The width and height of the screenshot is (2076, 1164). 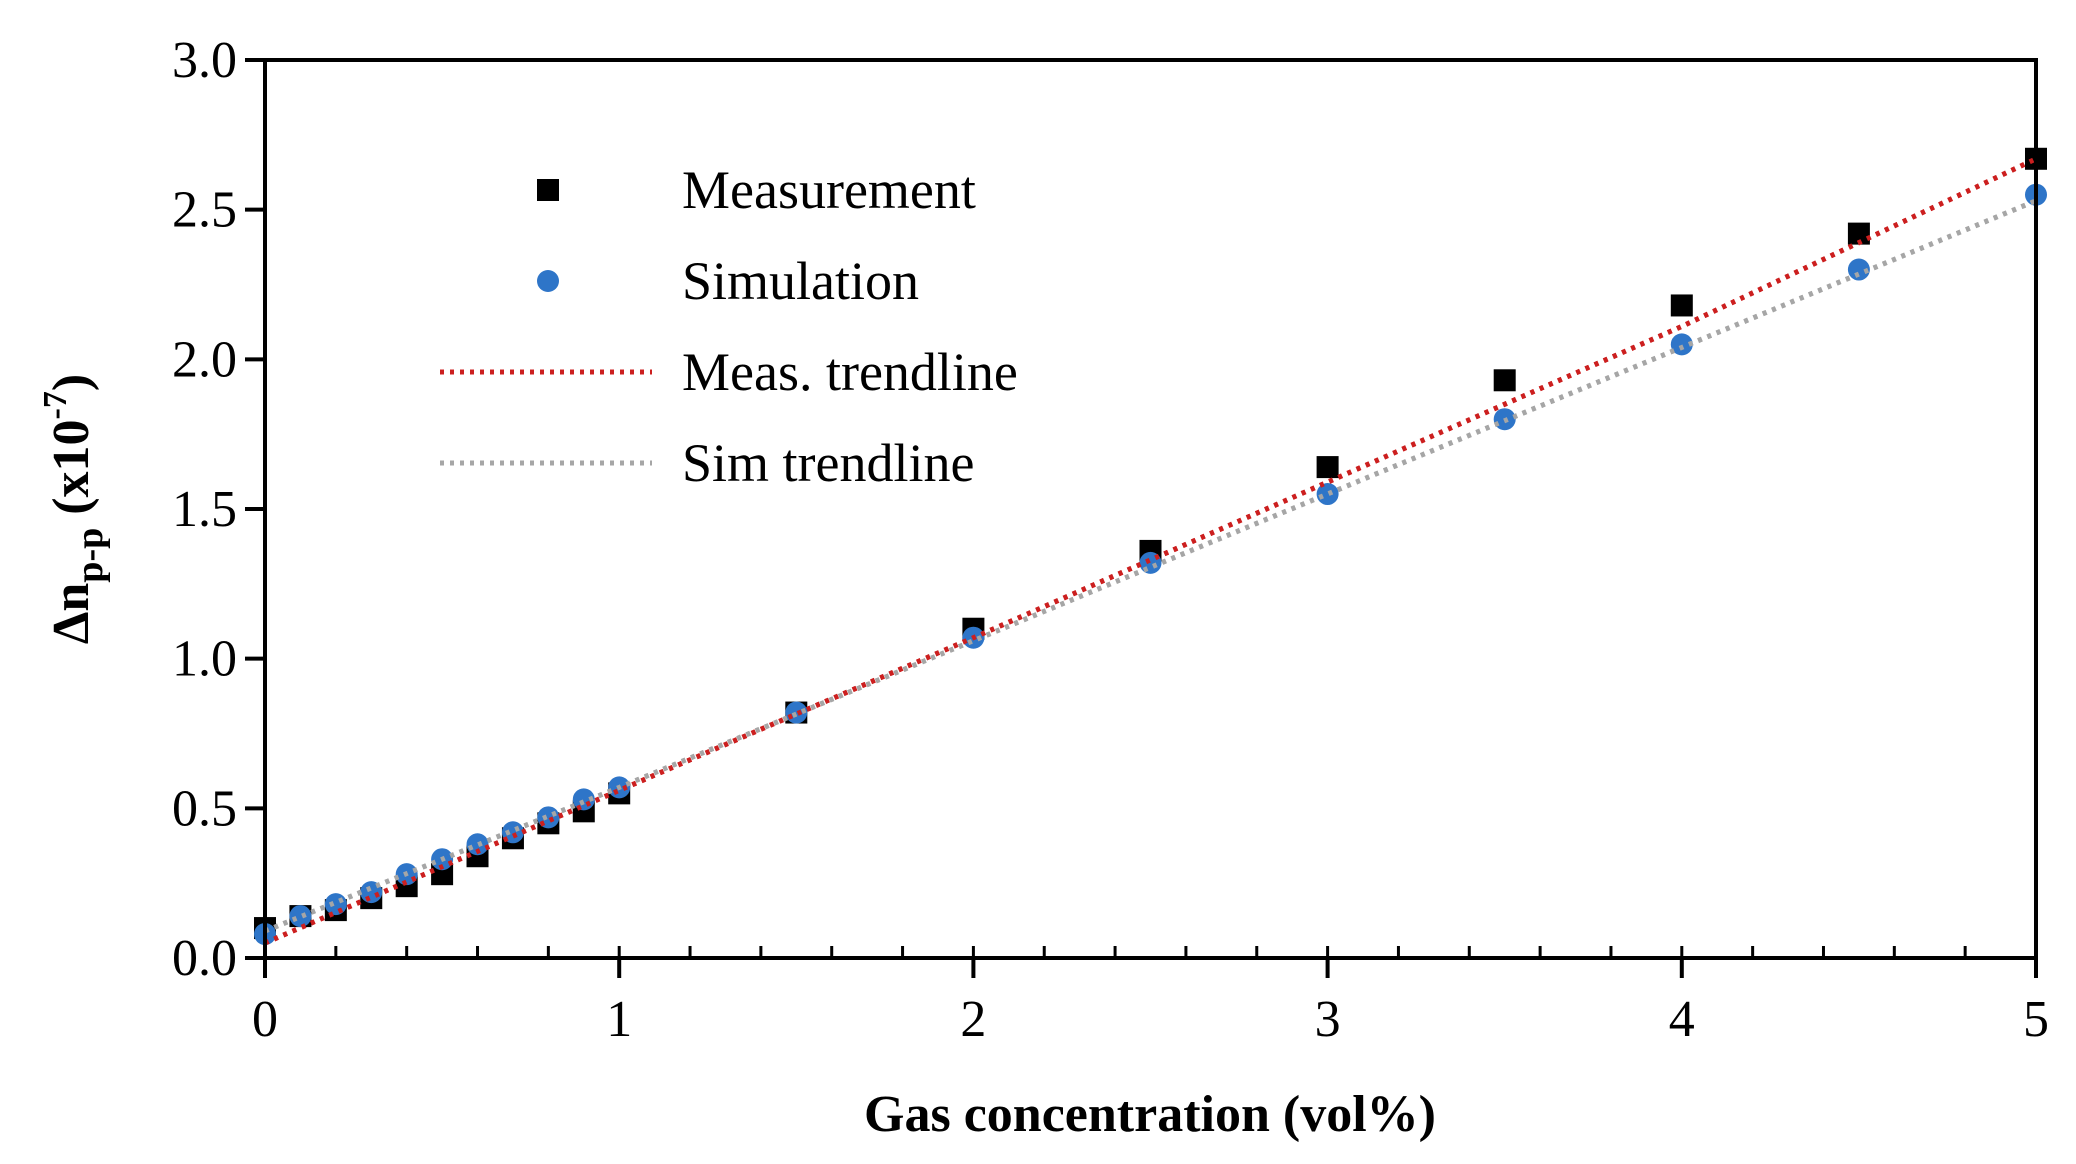 I want to click on y-axis-title-main: Δn, so click(x=71, y=614).